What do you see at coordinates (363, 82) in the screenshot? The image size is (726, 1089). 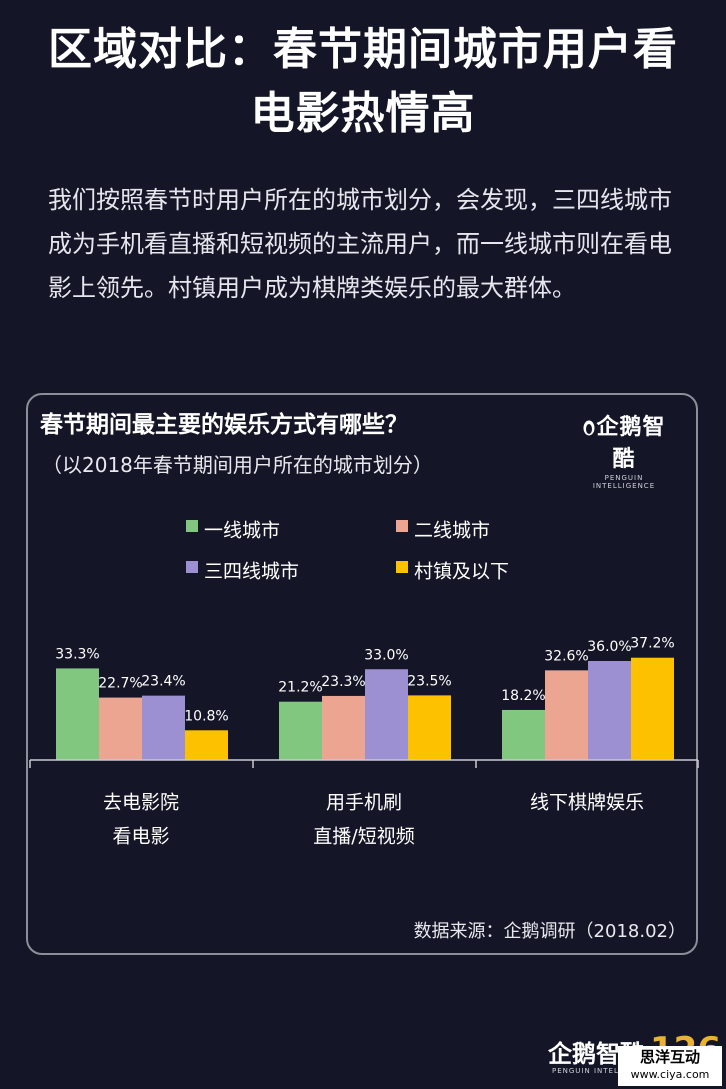 I see `page-title: 区域对比：春节期间城市用户看 电影热情高` at bounding box center [363, 82].